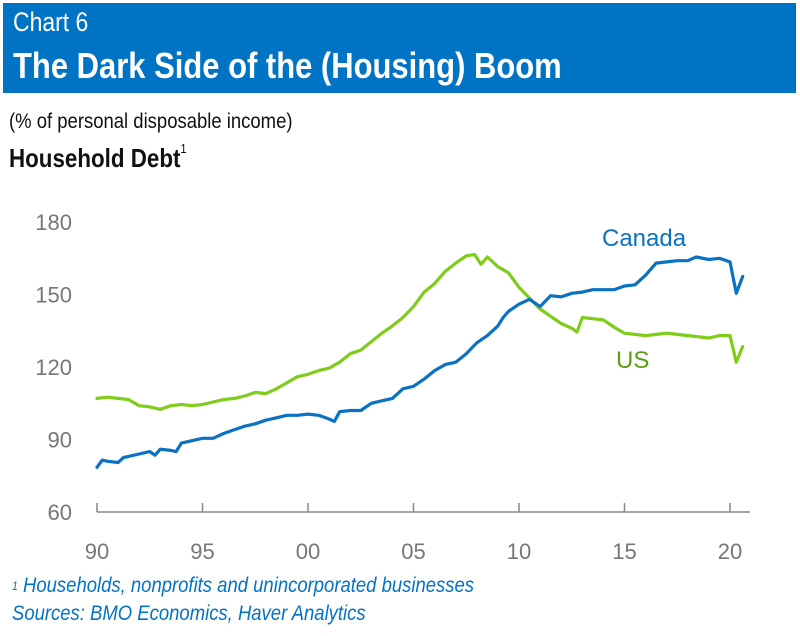 The height and width of the screenshot is (636, 800). I want to click on y-tick-label: 150, so click(53, 295).